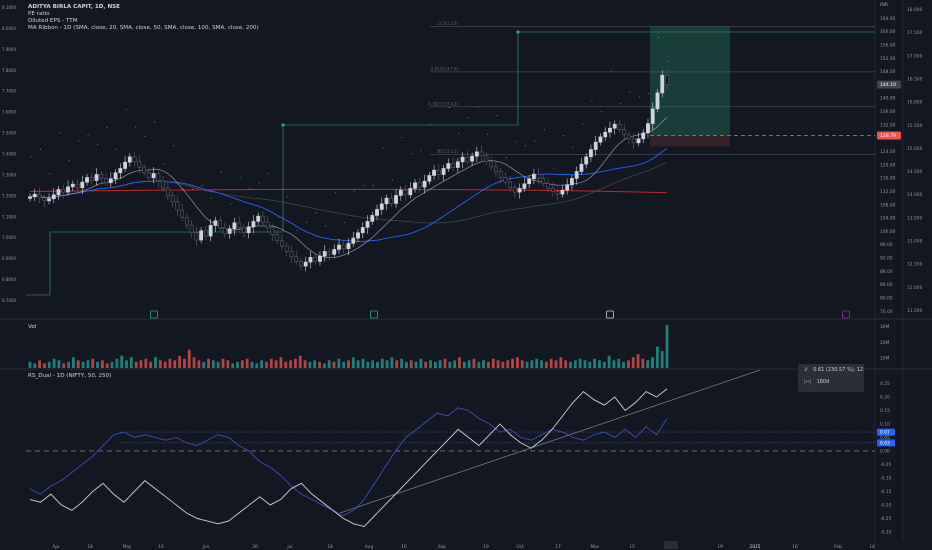 Image resolution: width=932 pixels, height=550 pixels. I want to click on left-axis-tick: 7.9000, so click(9, 49).